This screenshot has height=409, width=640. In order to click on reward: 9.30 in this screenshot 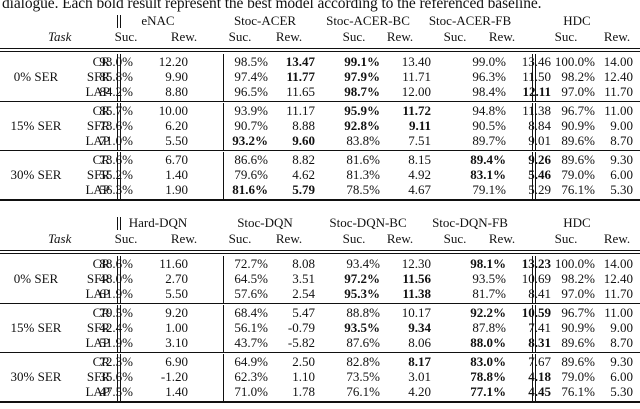, I will do `click(621, 361)`.